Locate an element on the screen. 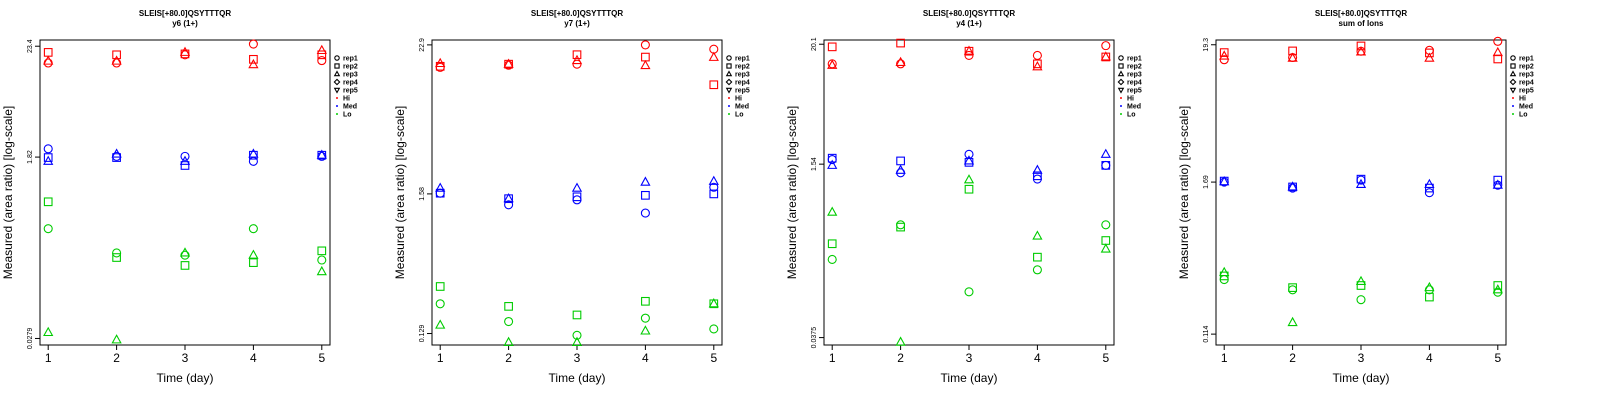  y-tick-label: 1.82 is located at coordinates (30, 157).